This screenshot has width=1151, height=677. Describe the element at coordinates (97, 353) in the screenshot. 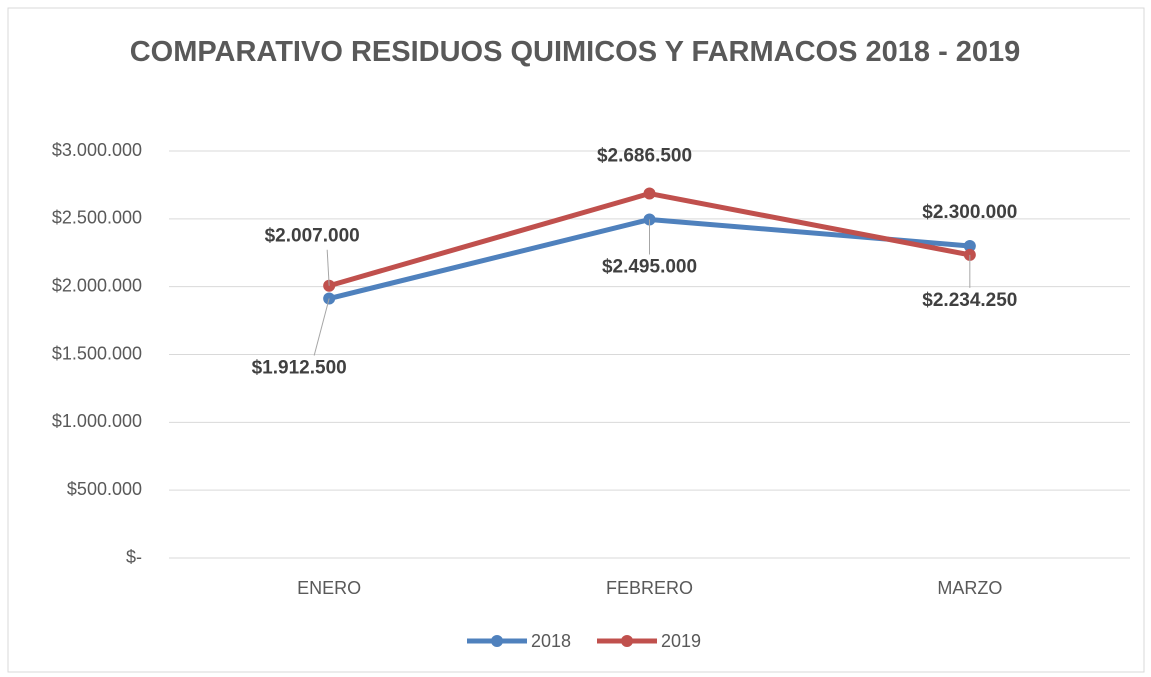

I see `y-tick-label: $1.500.000` at that location.